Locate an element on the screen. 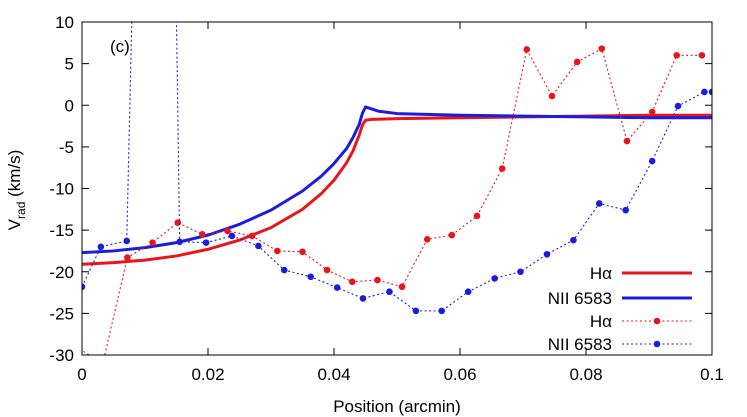  x-tick-label: 0.04 is located at coordinates (333, 374).